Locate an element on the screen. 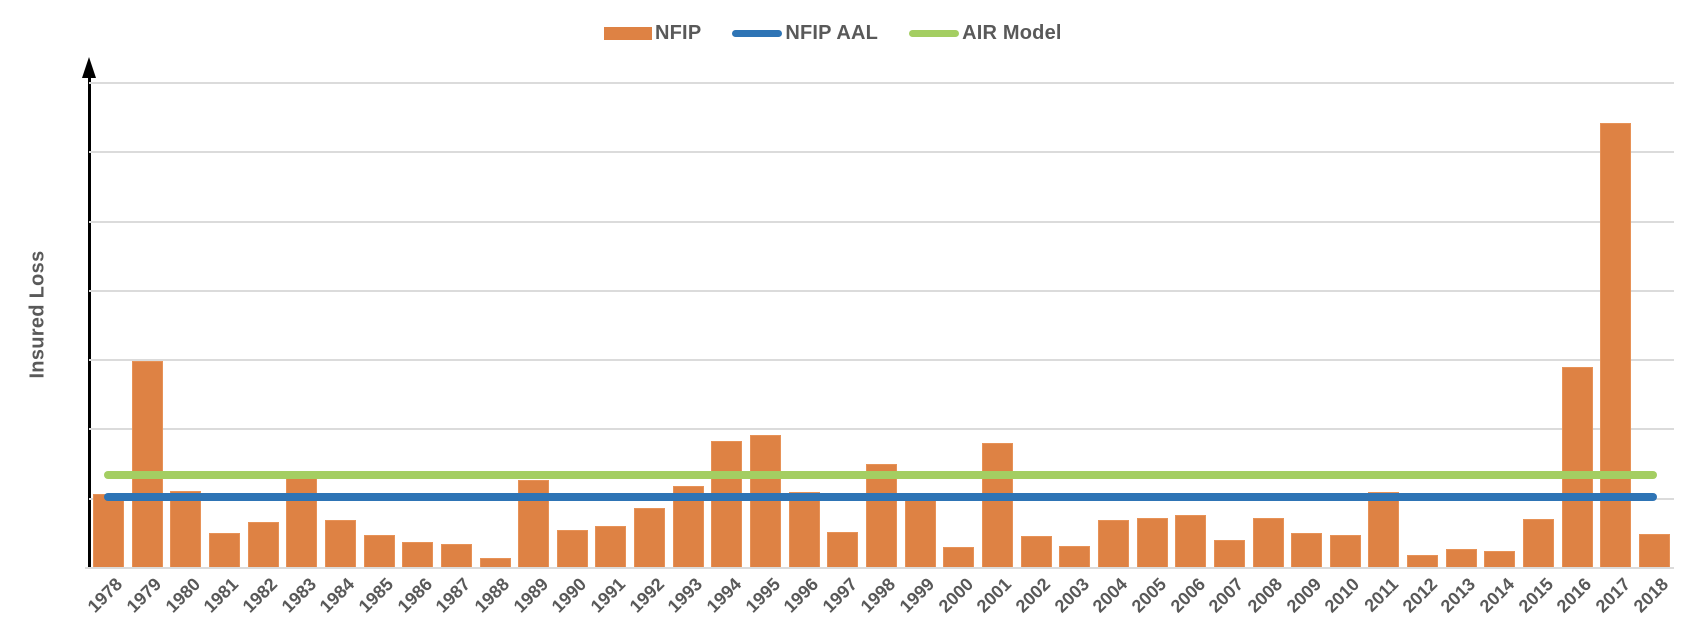 The height and width of the screenshot is (643, 1700). bar-1979 is located at coordinates (147, 464).